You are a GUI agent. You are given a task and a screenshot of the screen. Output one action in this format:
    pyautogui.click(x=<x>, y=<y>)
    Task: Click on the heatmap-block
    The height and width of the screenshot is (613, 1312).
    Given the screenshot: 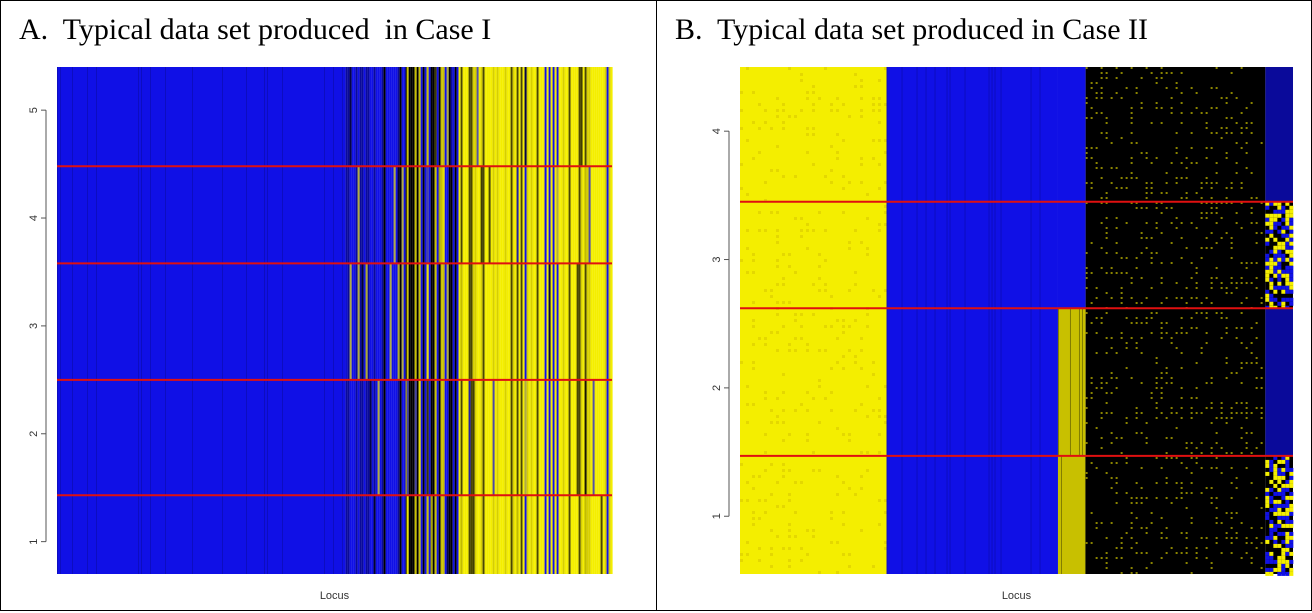 What is the action you would take?
    pyautogui.click(x=1071, y=134)
    